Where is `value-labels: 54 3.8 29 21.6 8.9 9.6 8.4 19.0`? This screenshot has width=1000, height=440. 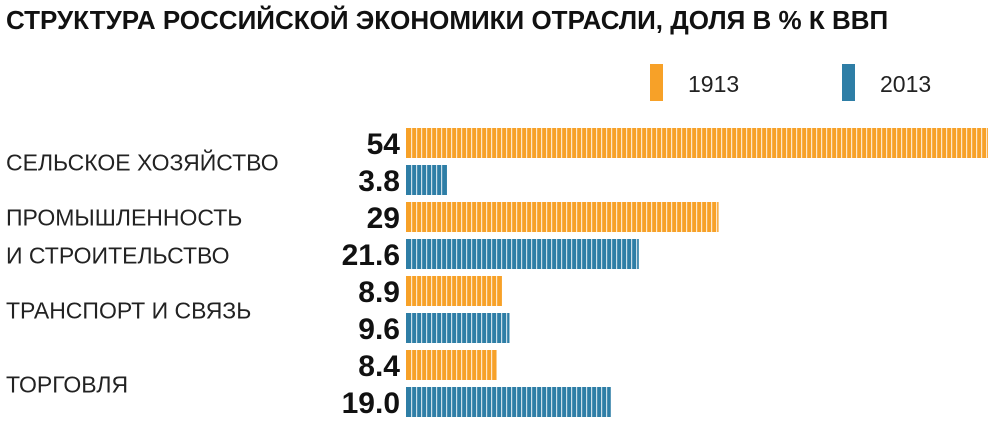 value-labels: 54 3.8 29 21.6 8.9 9.6 8.4 19.0 is located at coordinates (371, 274).